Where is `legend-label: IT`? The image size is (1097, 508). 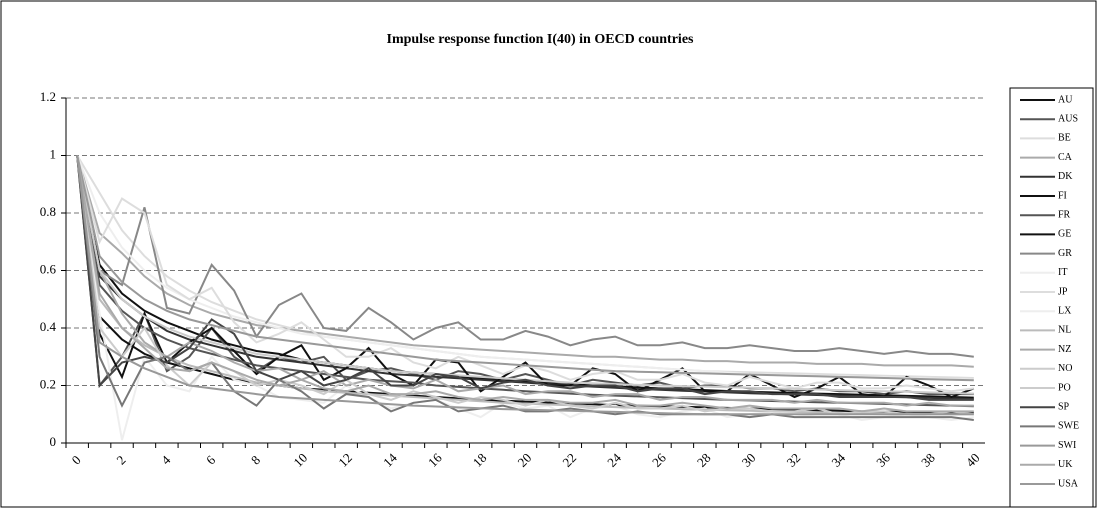
legend-label: IT is located at coordinates (1062, 272).